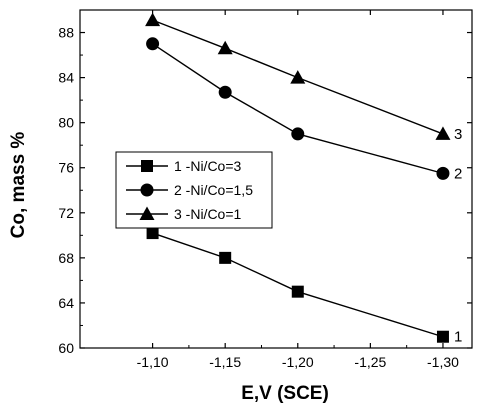 The width and height of the screenshot is (483, 406). I want to click on x-tick-label: -1,25, so click(370, 362).